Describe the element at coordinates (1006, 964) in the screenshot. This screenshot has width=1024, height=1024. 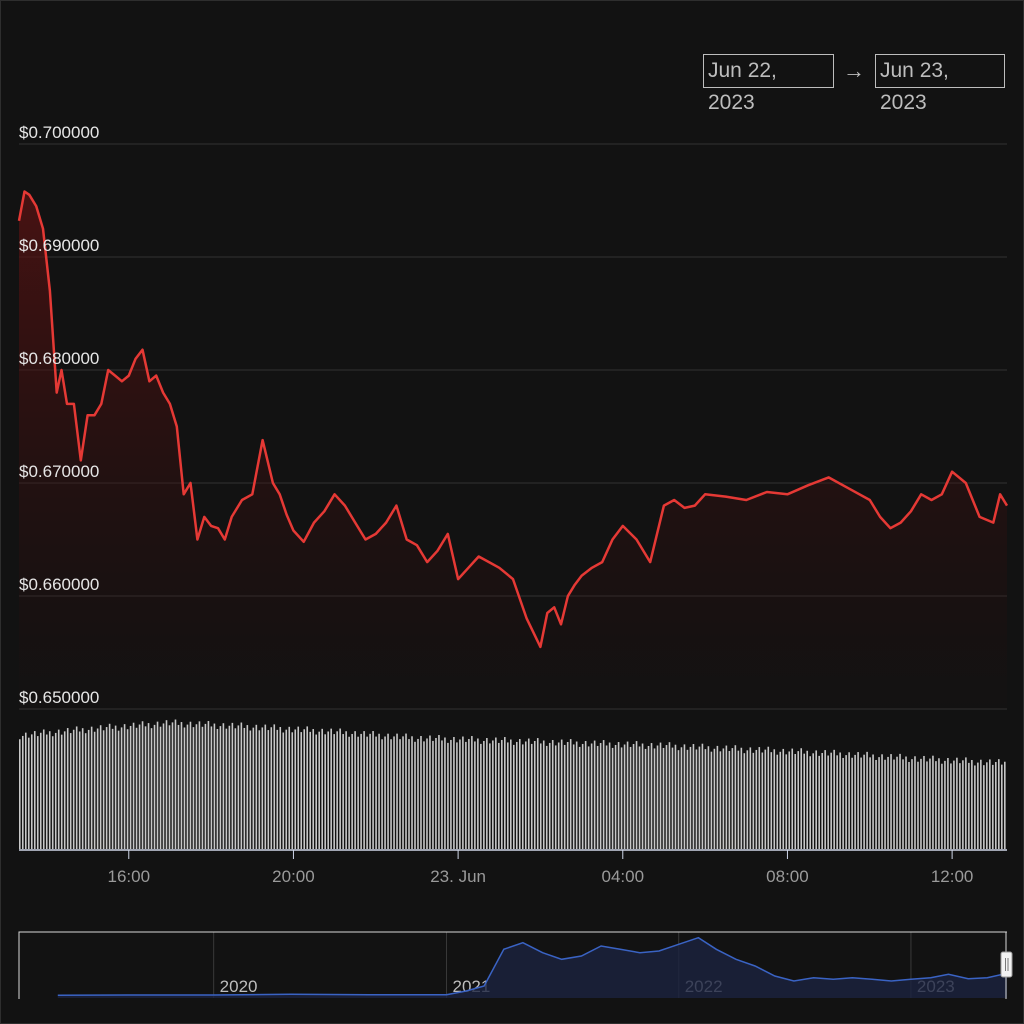
I see `navigator-handle` at that location.